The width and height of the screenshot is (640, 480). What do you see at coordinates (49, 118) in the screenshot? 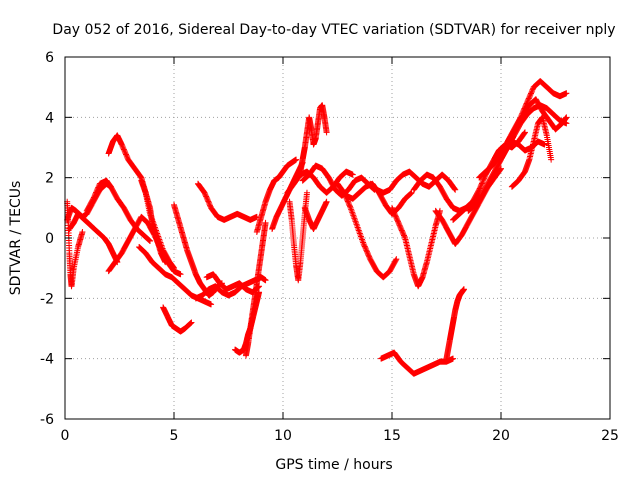
I see `y-tick-label: 4` at bounding box center [49, 118].